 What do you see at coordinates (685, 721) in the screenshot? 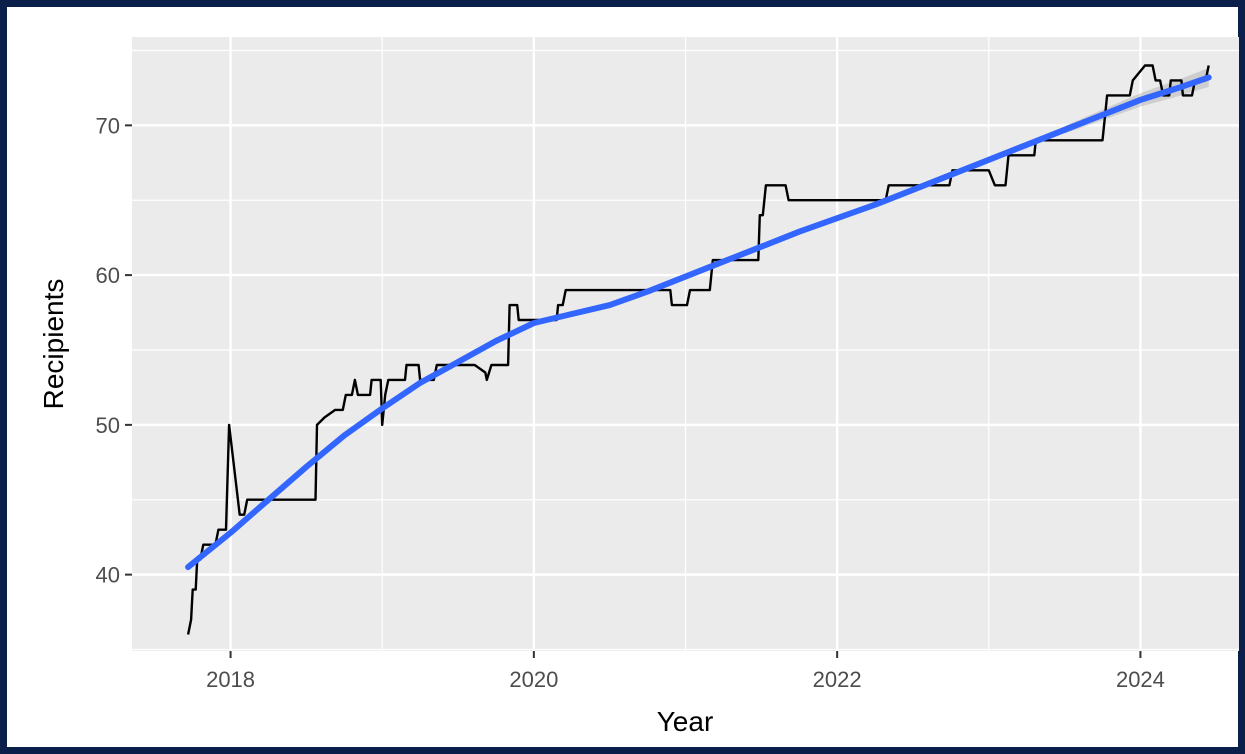
I see `x-axis-title: Year` at bounding box center [685, 721].